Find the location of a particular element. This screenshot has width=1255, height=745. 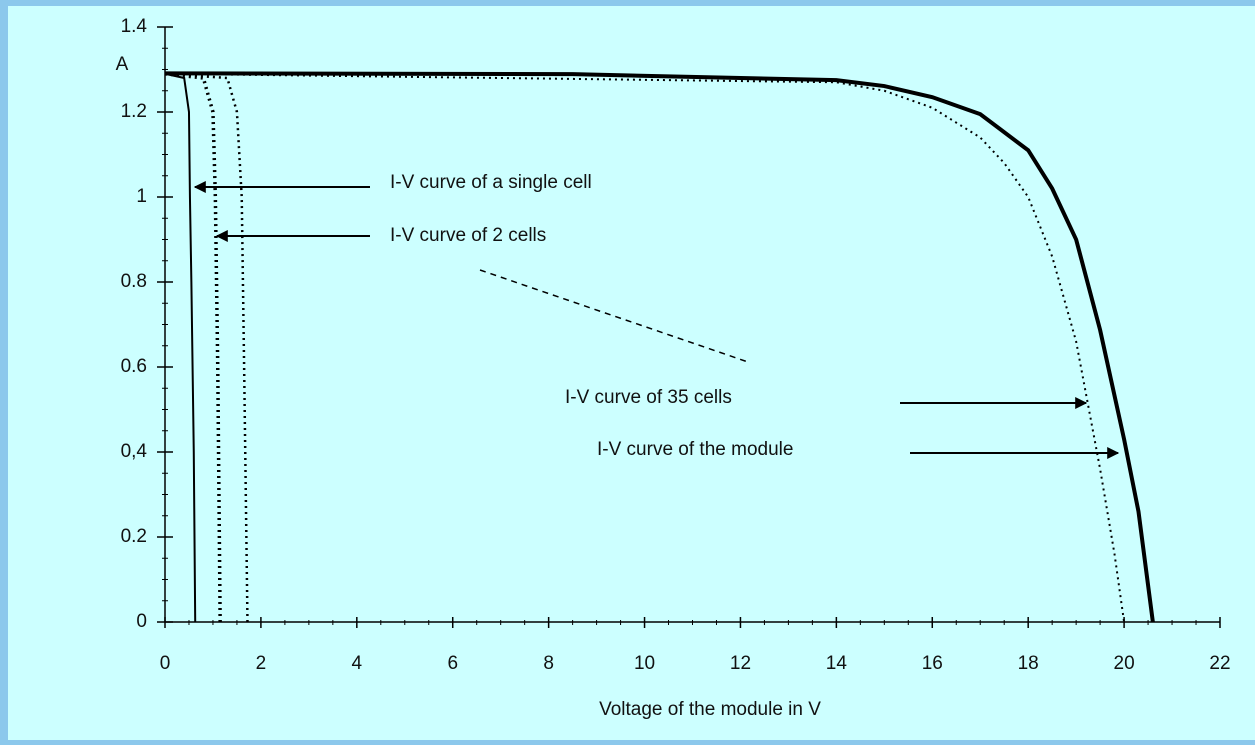

annotation: I-V curve of the module is located at coordinates (695, 449).